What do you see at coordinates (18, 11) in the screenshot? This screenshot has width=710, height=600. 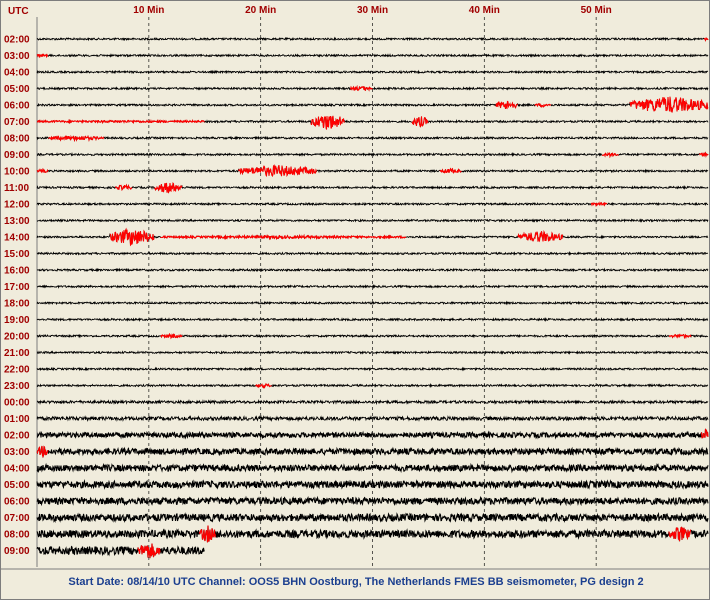 I see `utc-header: UTC` at bounding box center [18, 11].